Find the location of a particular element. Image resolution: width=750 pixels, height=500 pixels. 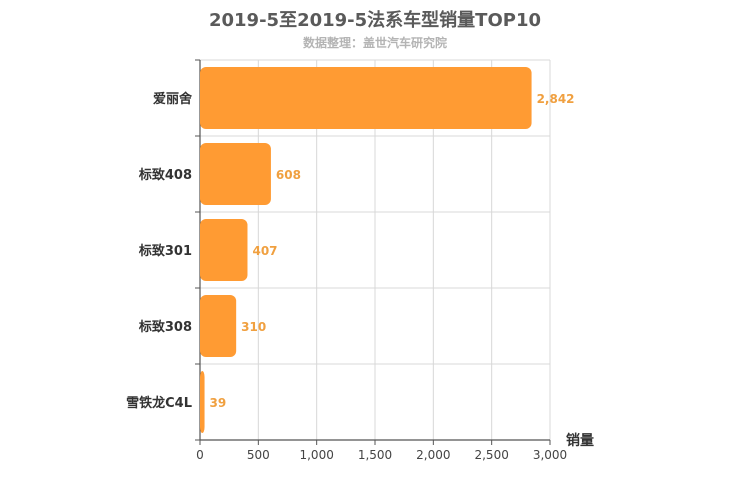

x-tick-label: 2,500 is located at coordinates (491, 455).